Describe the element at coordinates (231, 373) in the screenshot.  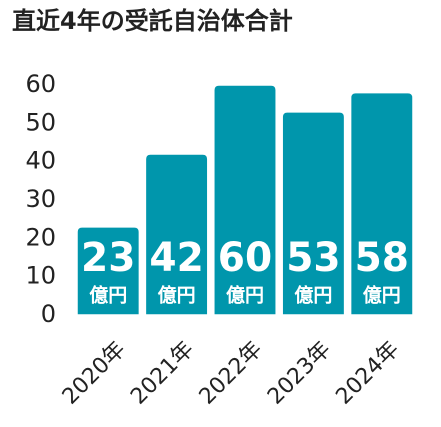
I see `x-tick-label: 2022年` at that location.